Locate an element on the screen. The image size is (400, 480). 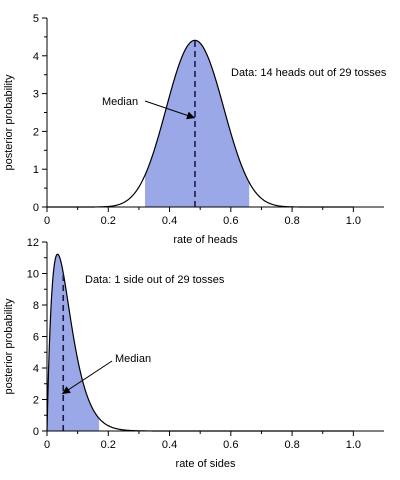
credible-interval-area-heads is located at coordinates (197, 123).